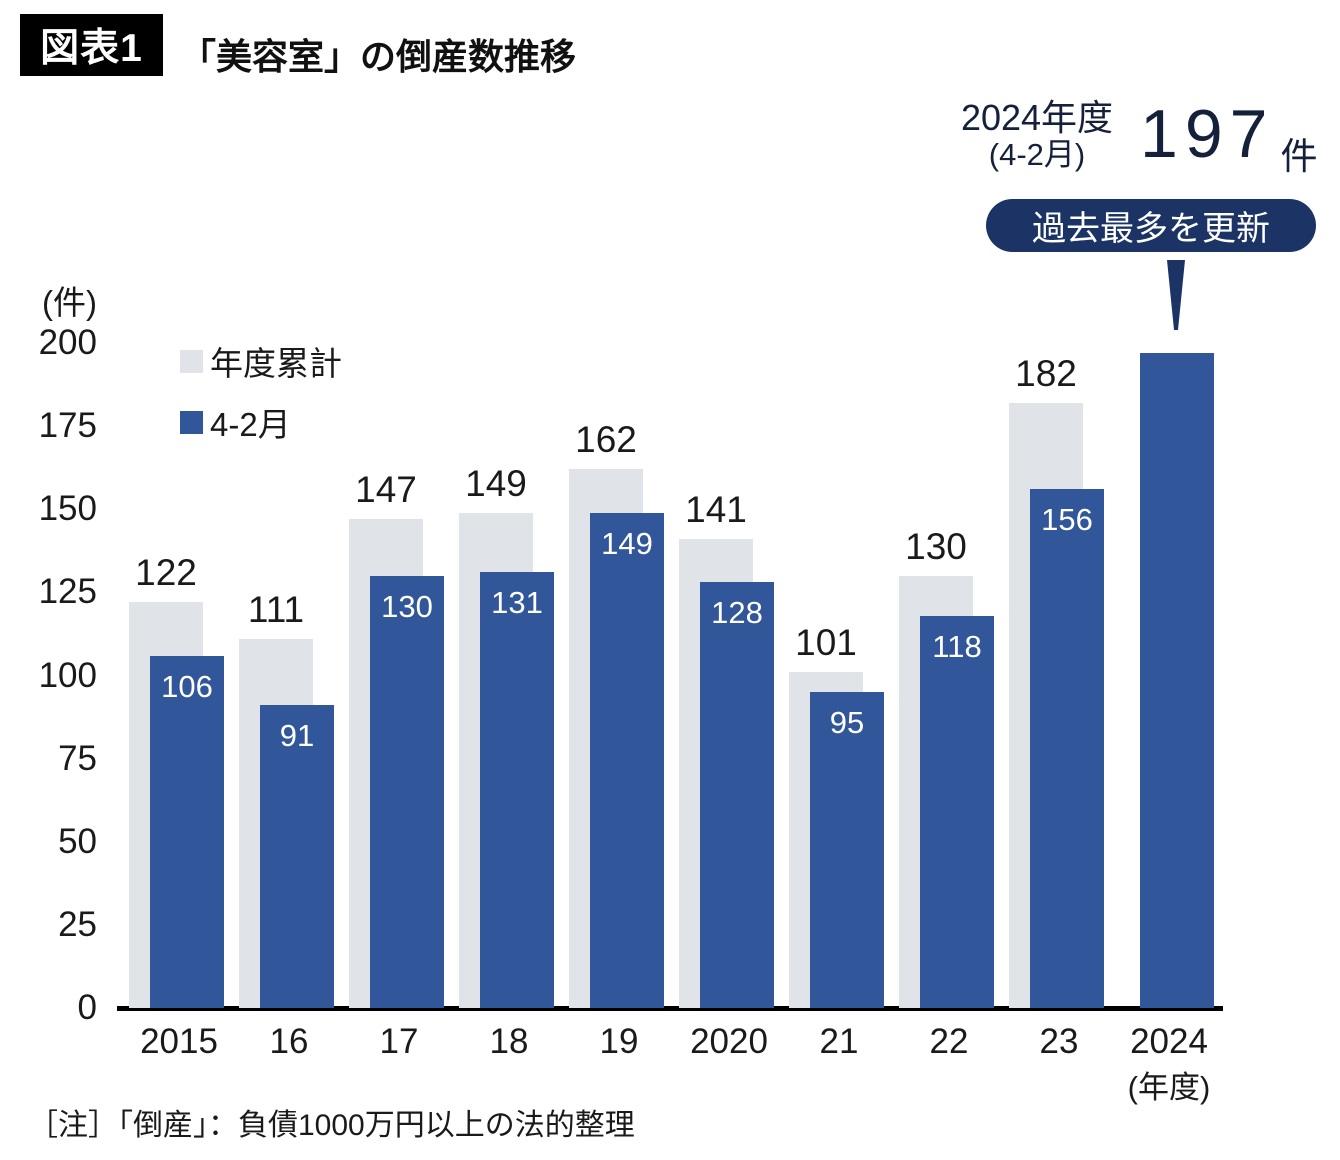 This screenshot has height=1160, width=1340. What do you see at coordinates (1176, 295) in the screenshot?
I see `arrow-down-icon` at bounding box center [1176, 295].